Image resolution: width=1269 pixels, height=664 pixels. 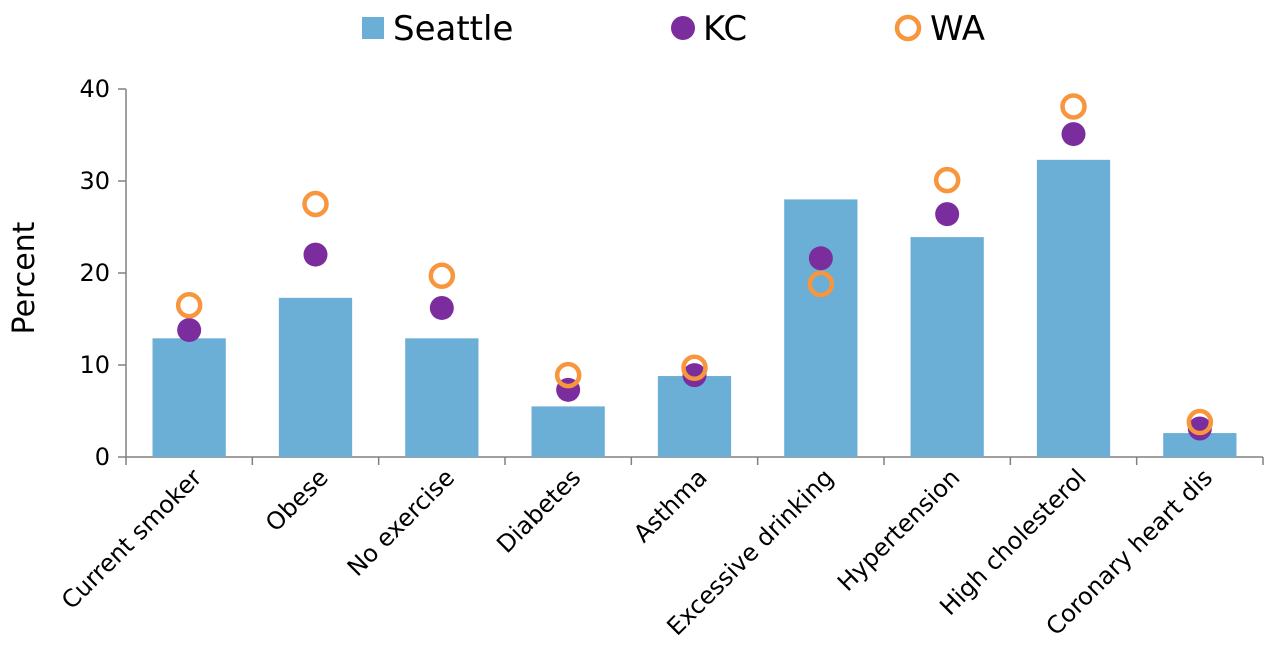 What do you see at coordinates (189, 330) in the screenshot?
I see `marker-kc-current-smoker` at bounding box center [189, 330].